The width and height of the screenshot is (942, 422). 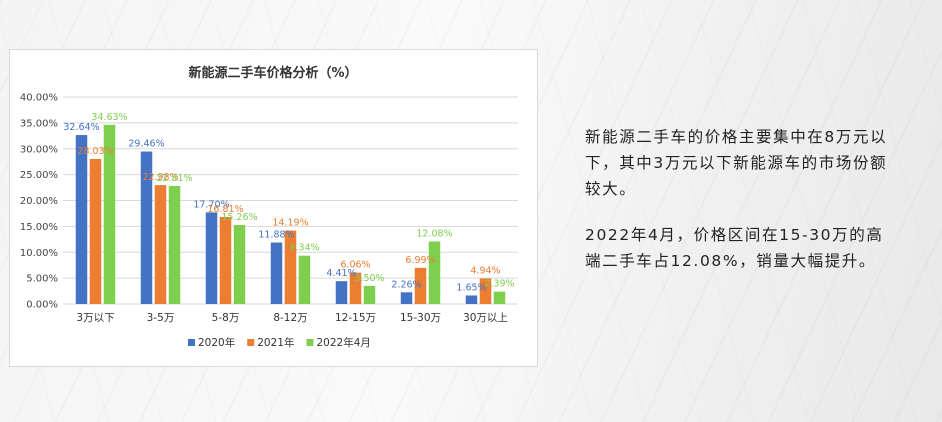 I want to click on y-tick-label: 5.00%, so click(x=42, y=279).